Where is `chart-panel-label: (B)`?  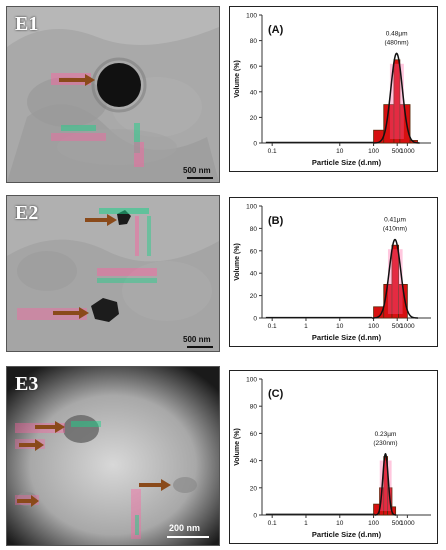
chart-panel-label: (B) is located at coordinates (276, 221).